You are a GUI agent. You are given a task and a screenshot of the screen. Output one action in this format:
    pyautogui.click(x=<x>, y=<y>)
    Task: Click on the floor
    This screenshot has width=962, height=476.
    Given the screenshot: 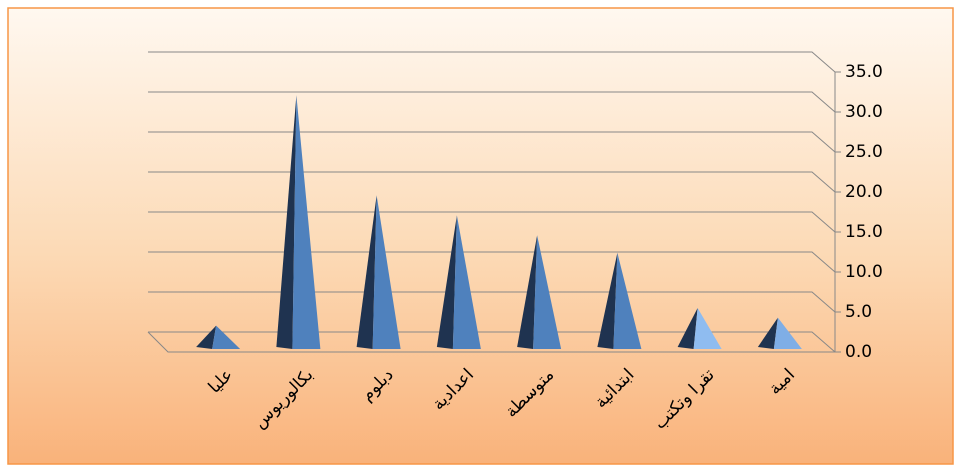 What is the action you would take?
    pyautogui.click(x=491, y=342)
    